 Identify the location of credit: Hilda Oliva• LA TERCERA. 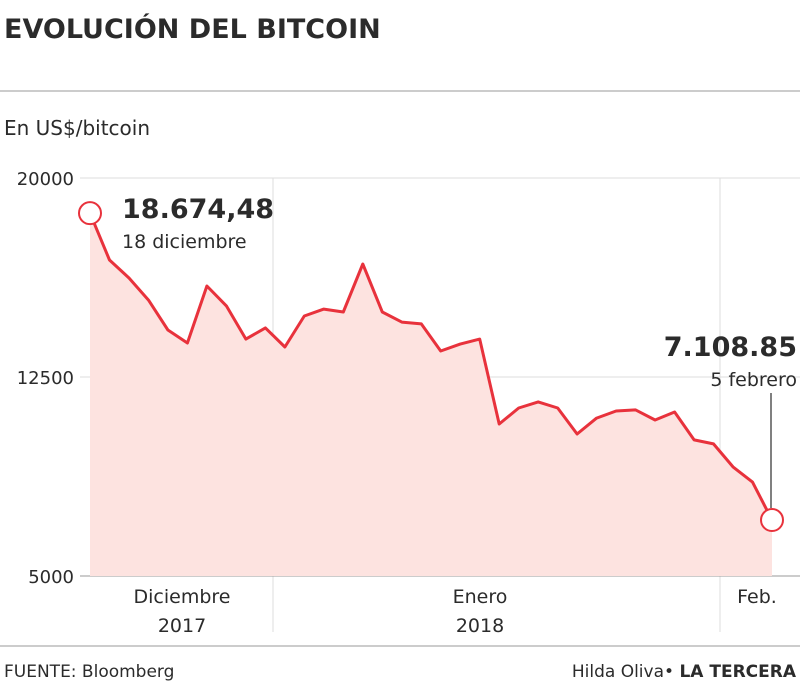
(684, 672).